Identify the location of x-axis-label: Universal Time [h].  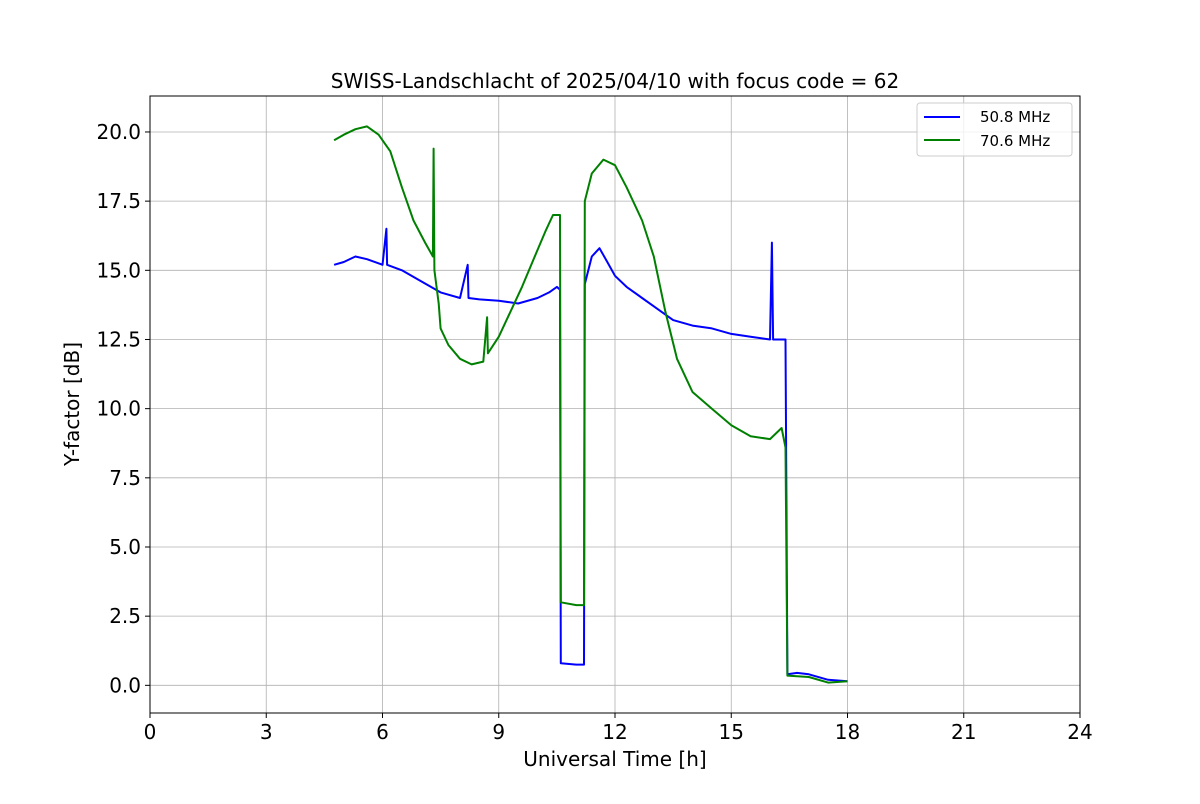
(614, 759).